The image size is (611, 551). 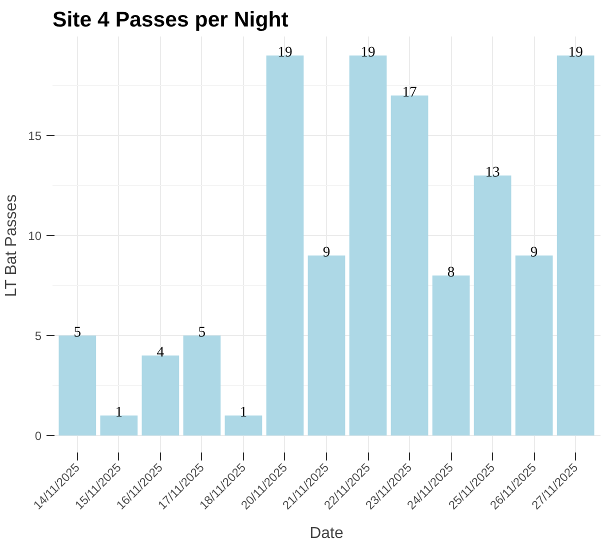 What do you see at coordinates (38, 436) in the screenshot?
I see `y-tick-label: 0` at bounding box center [38, 436].